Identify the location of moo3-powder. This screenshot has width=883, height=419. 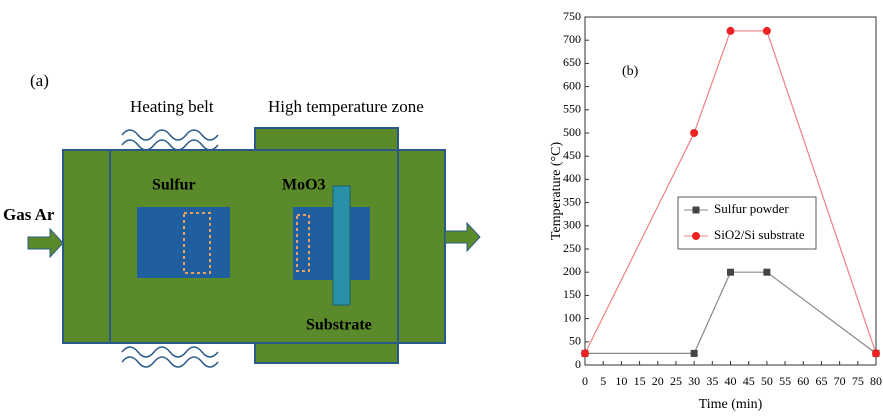
(303, 243).